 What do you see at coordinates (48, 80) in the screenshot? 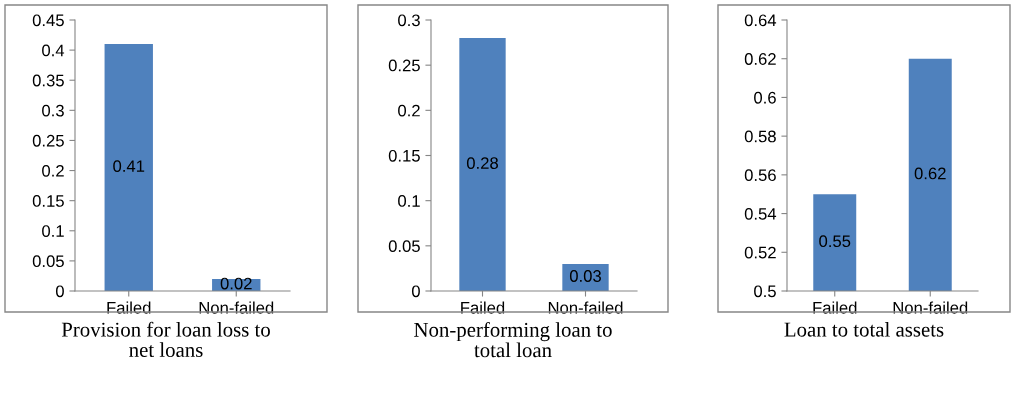
I see `y-tick-label: 0.35` at bounding box center [48, 80].